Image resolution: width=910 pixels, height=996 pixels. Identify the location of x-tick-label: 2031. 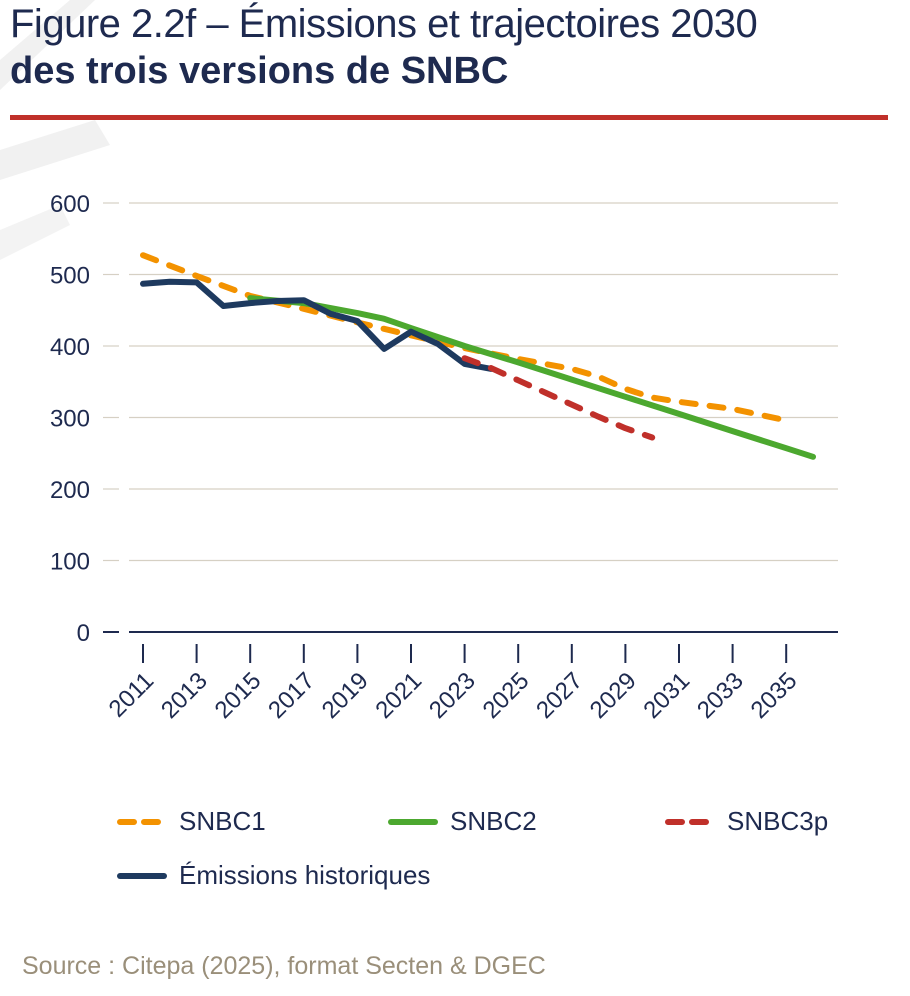
(666, 695).